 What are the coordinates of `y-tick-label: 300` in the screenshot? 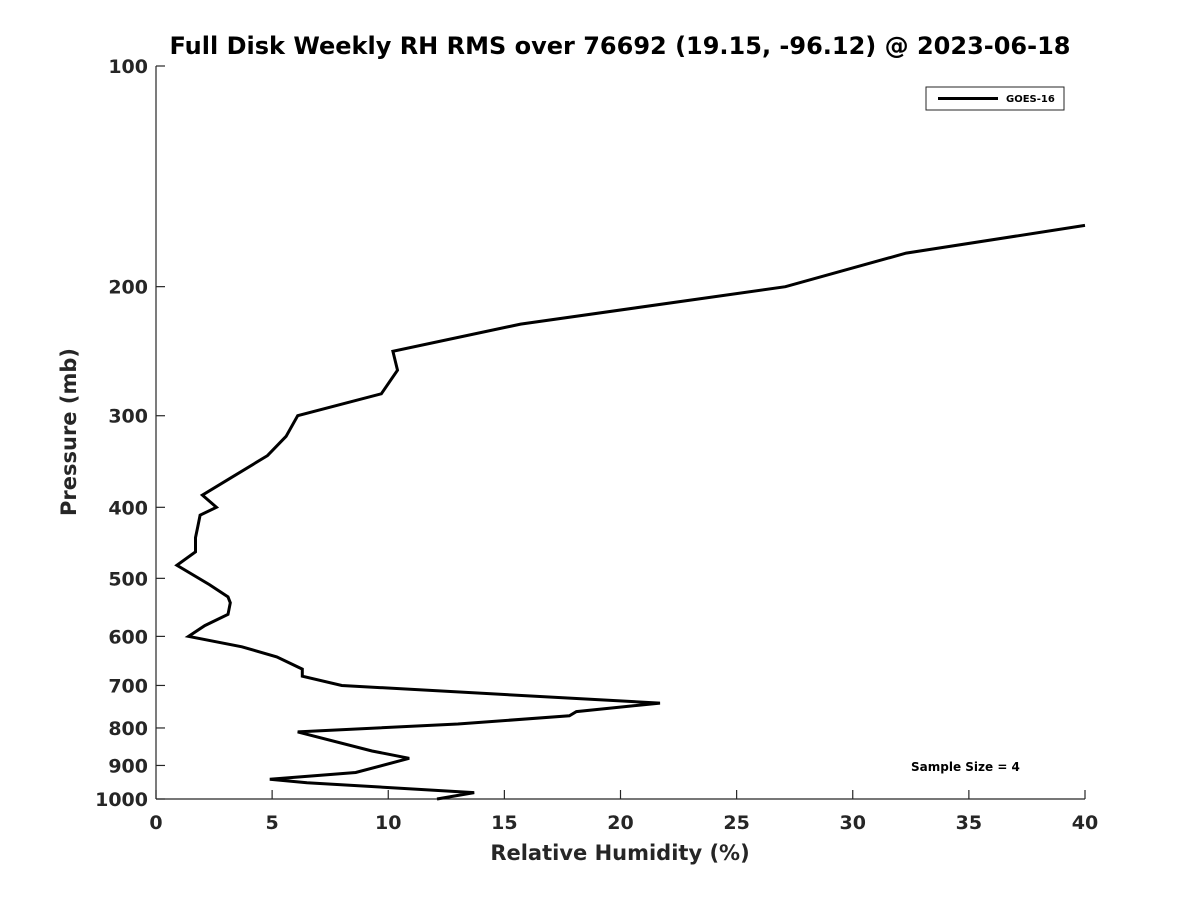 It's located at (128, 417).